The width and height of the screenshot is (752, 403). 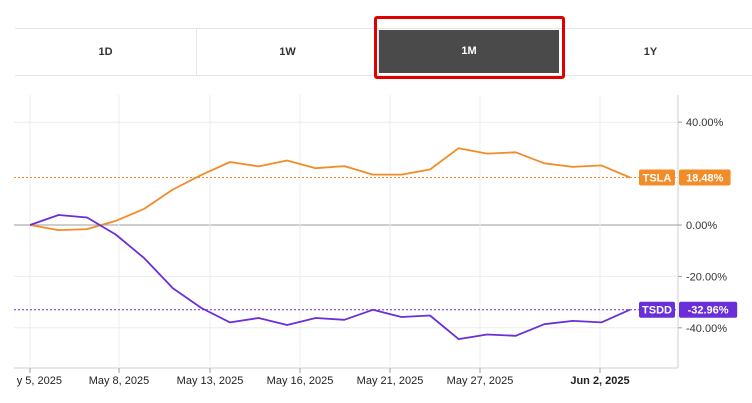 I want to click on series-value-tag-label: 18.48%, so click(x=705, y=179).